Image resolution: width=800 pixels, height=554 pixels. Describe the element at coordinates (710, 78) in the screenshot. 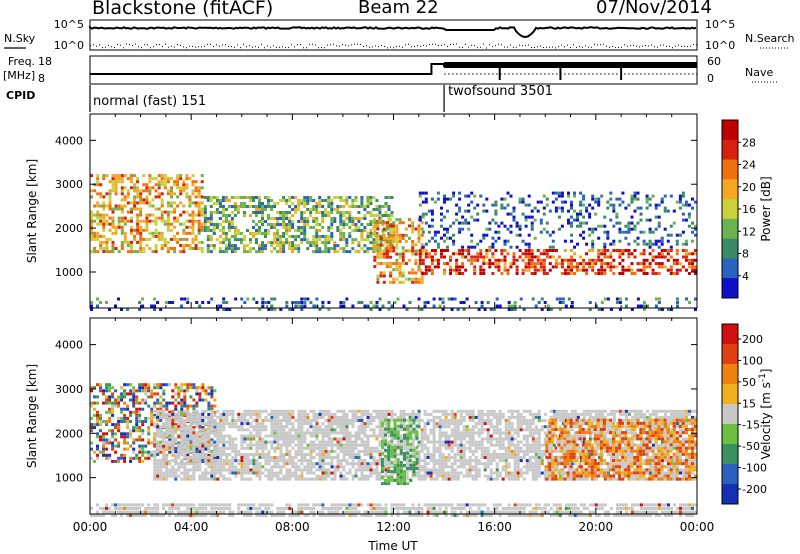

I see `nave-tick-bottom: 0` at that location.